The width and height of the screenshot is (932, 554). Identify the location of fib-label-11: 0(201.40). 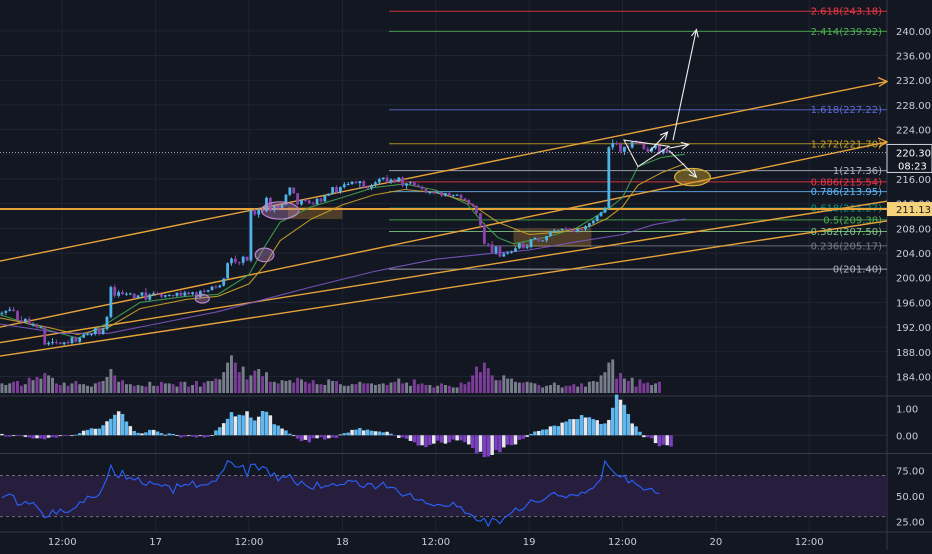
(857, 270).